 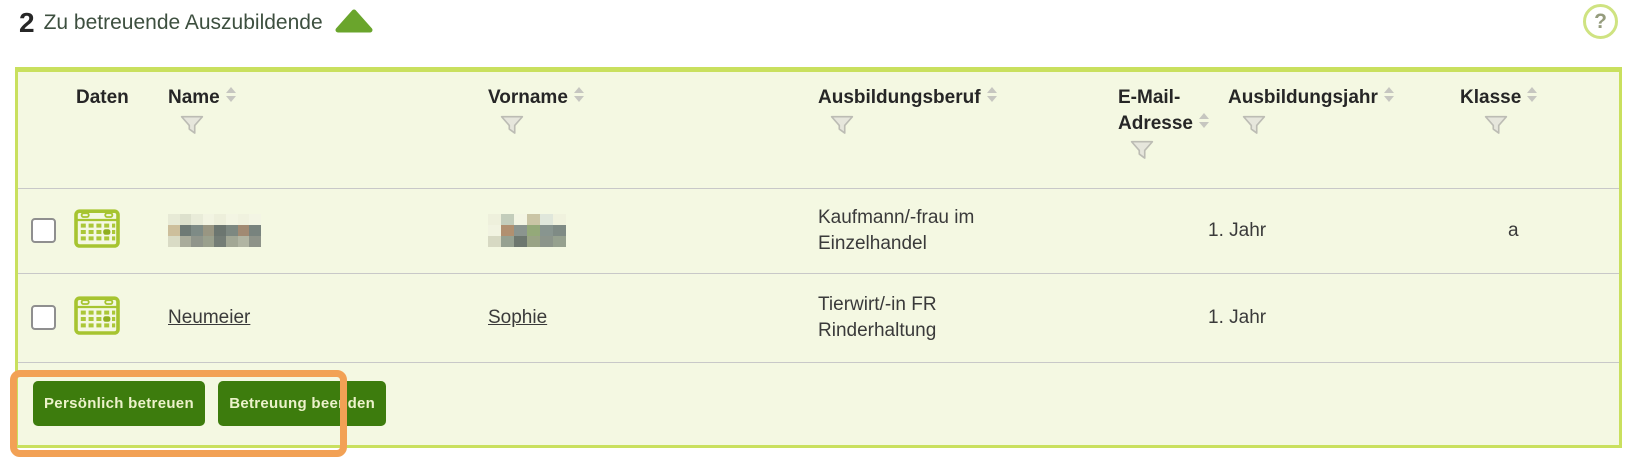 What do you see at coordinates (527, 230) in the screenshot?
I see `redacted-vorname` at bounding box center [527, 230].